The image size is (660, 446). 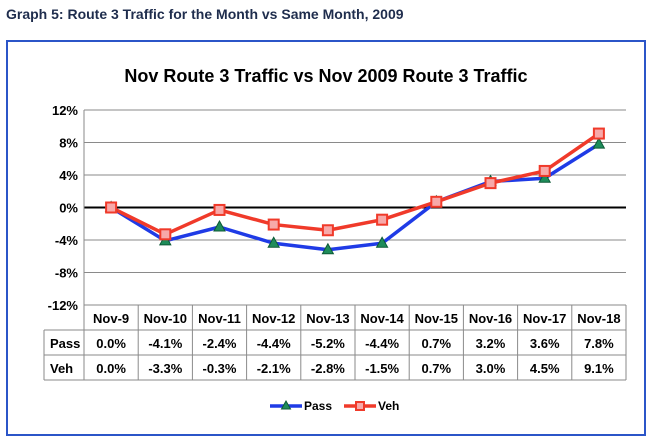 What do you see at coordinates (360, 406) in the screenshot?
I see `legend-marker-veh` at bounding box center [360, 406].